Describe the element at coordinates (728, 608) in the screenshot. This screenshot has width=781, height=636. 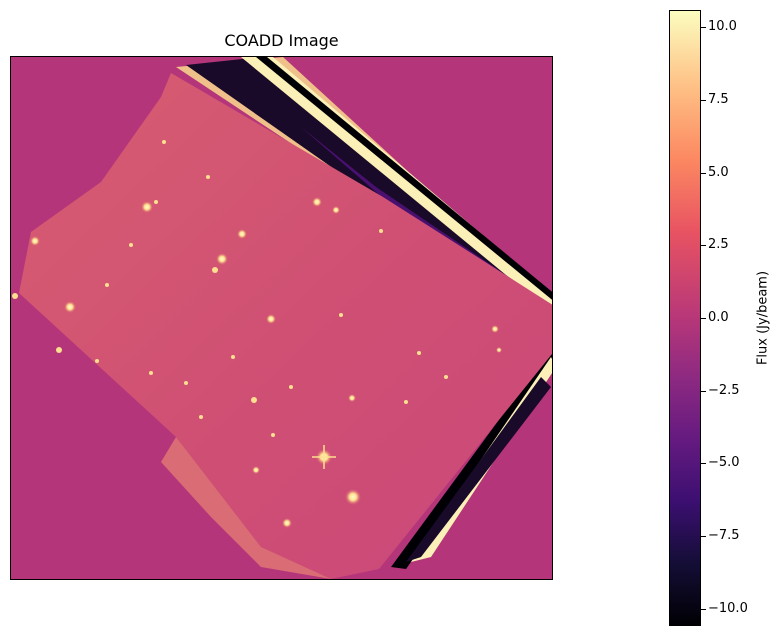
I see `colorbar-tick-label: −10.0` at that location.